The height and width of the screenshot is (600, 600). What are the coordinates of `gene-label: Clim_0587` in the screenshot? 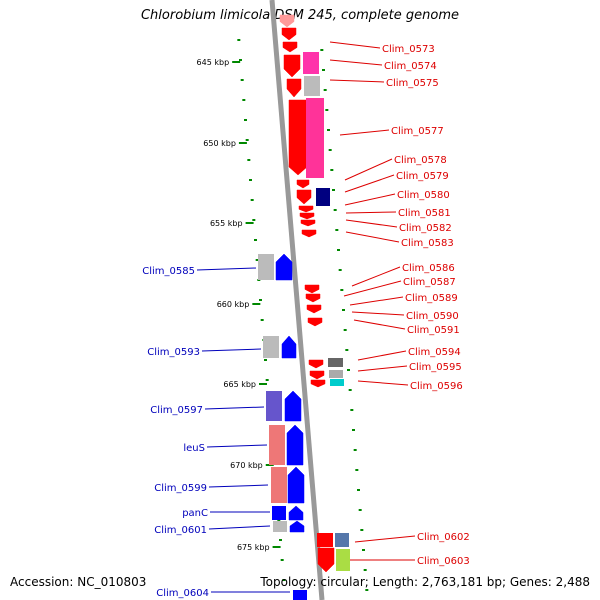 It's located at (429, 282).